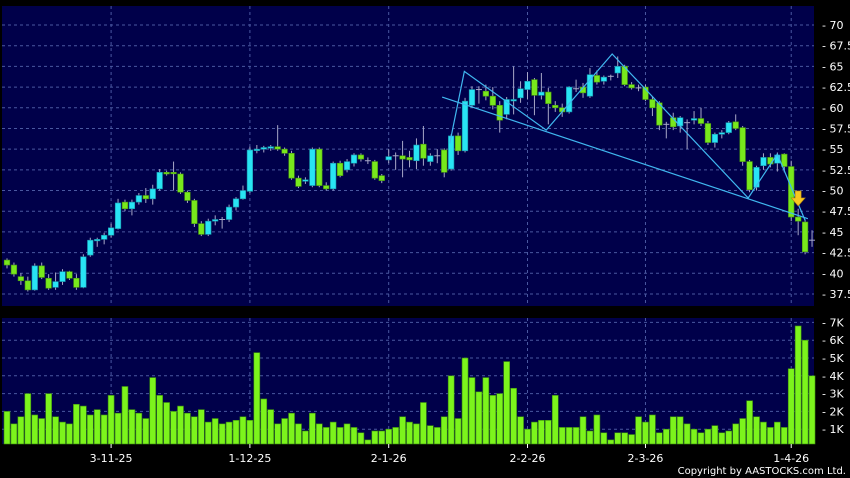 This screenshot has width=850, height=478. Describe the element at coordinates (389, 458) in the screenshot. I see `date-tick-label: 2-1-26` at that location.